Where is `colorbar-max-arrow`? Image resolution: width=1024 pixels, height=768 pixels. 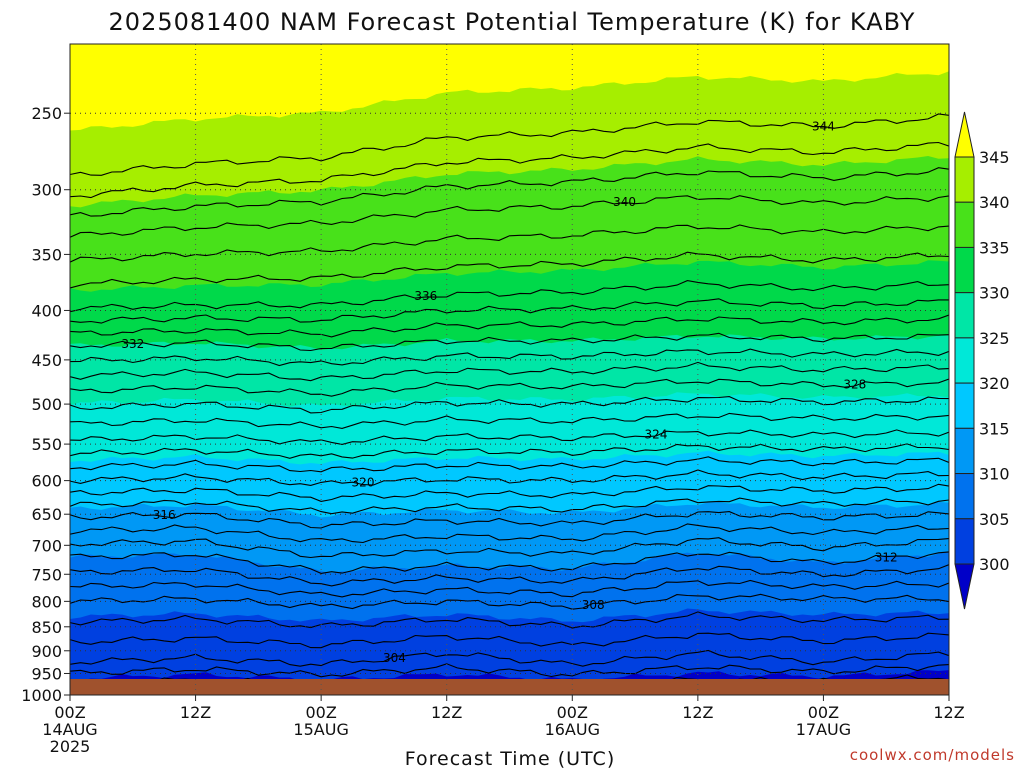 colorbar-max-arrow is located at coordinates (964, 134).